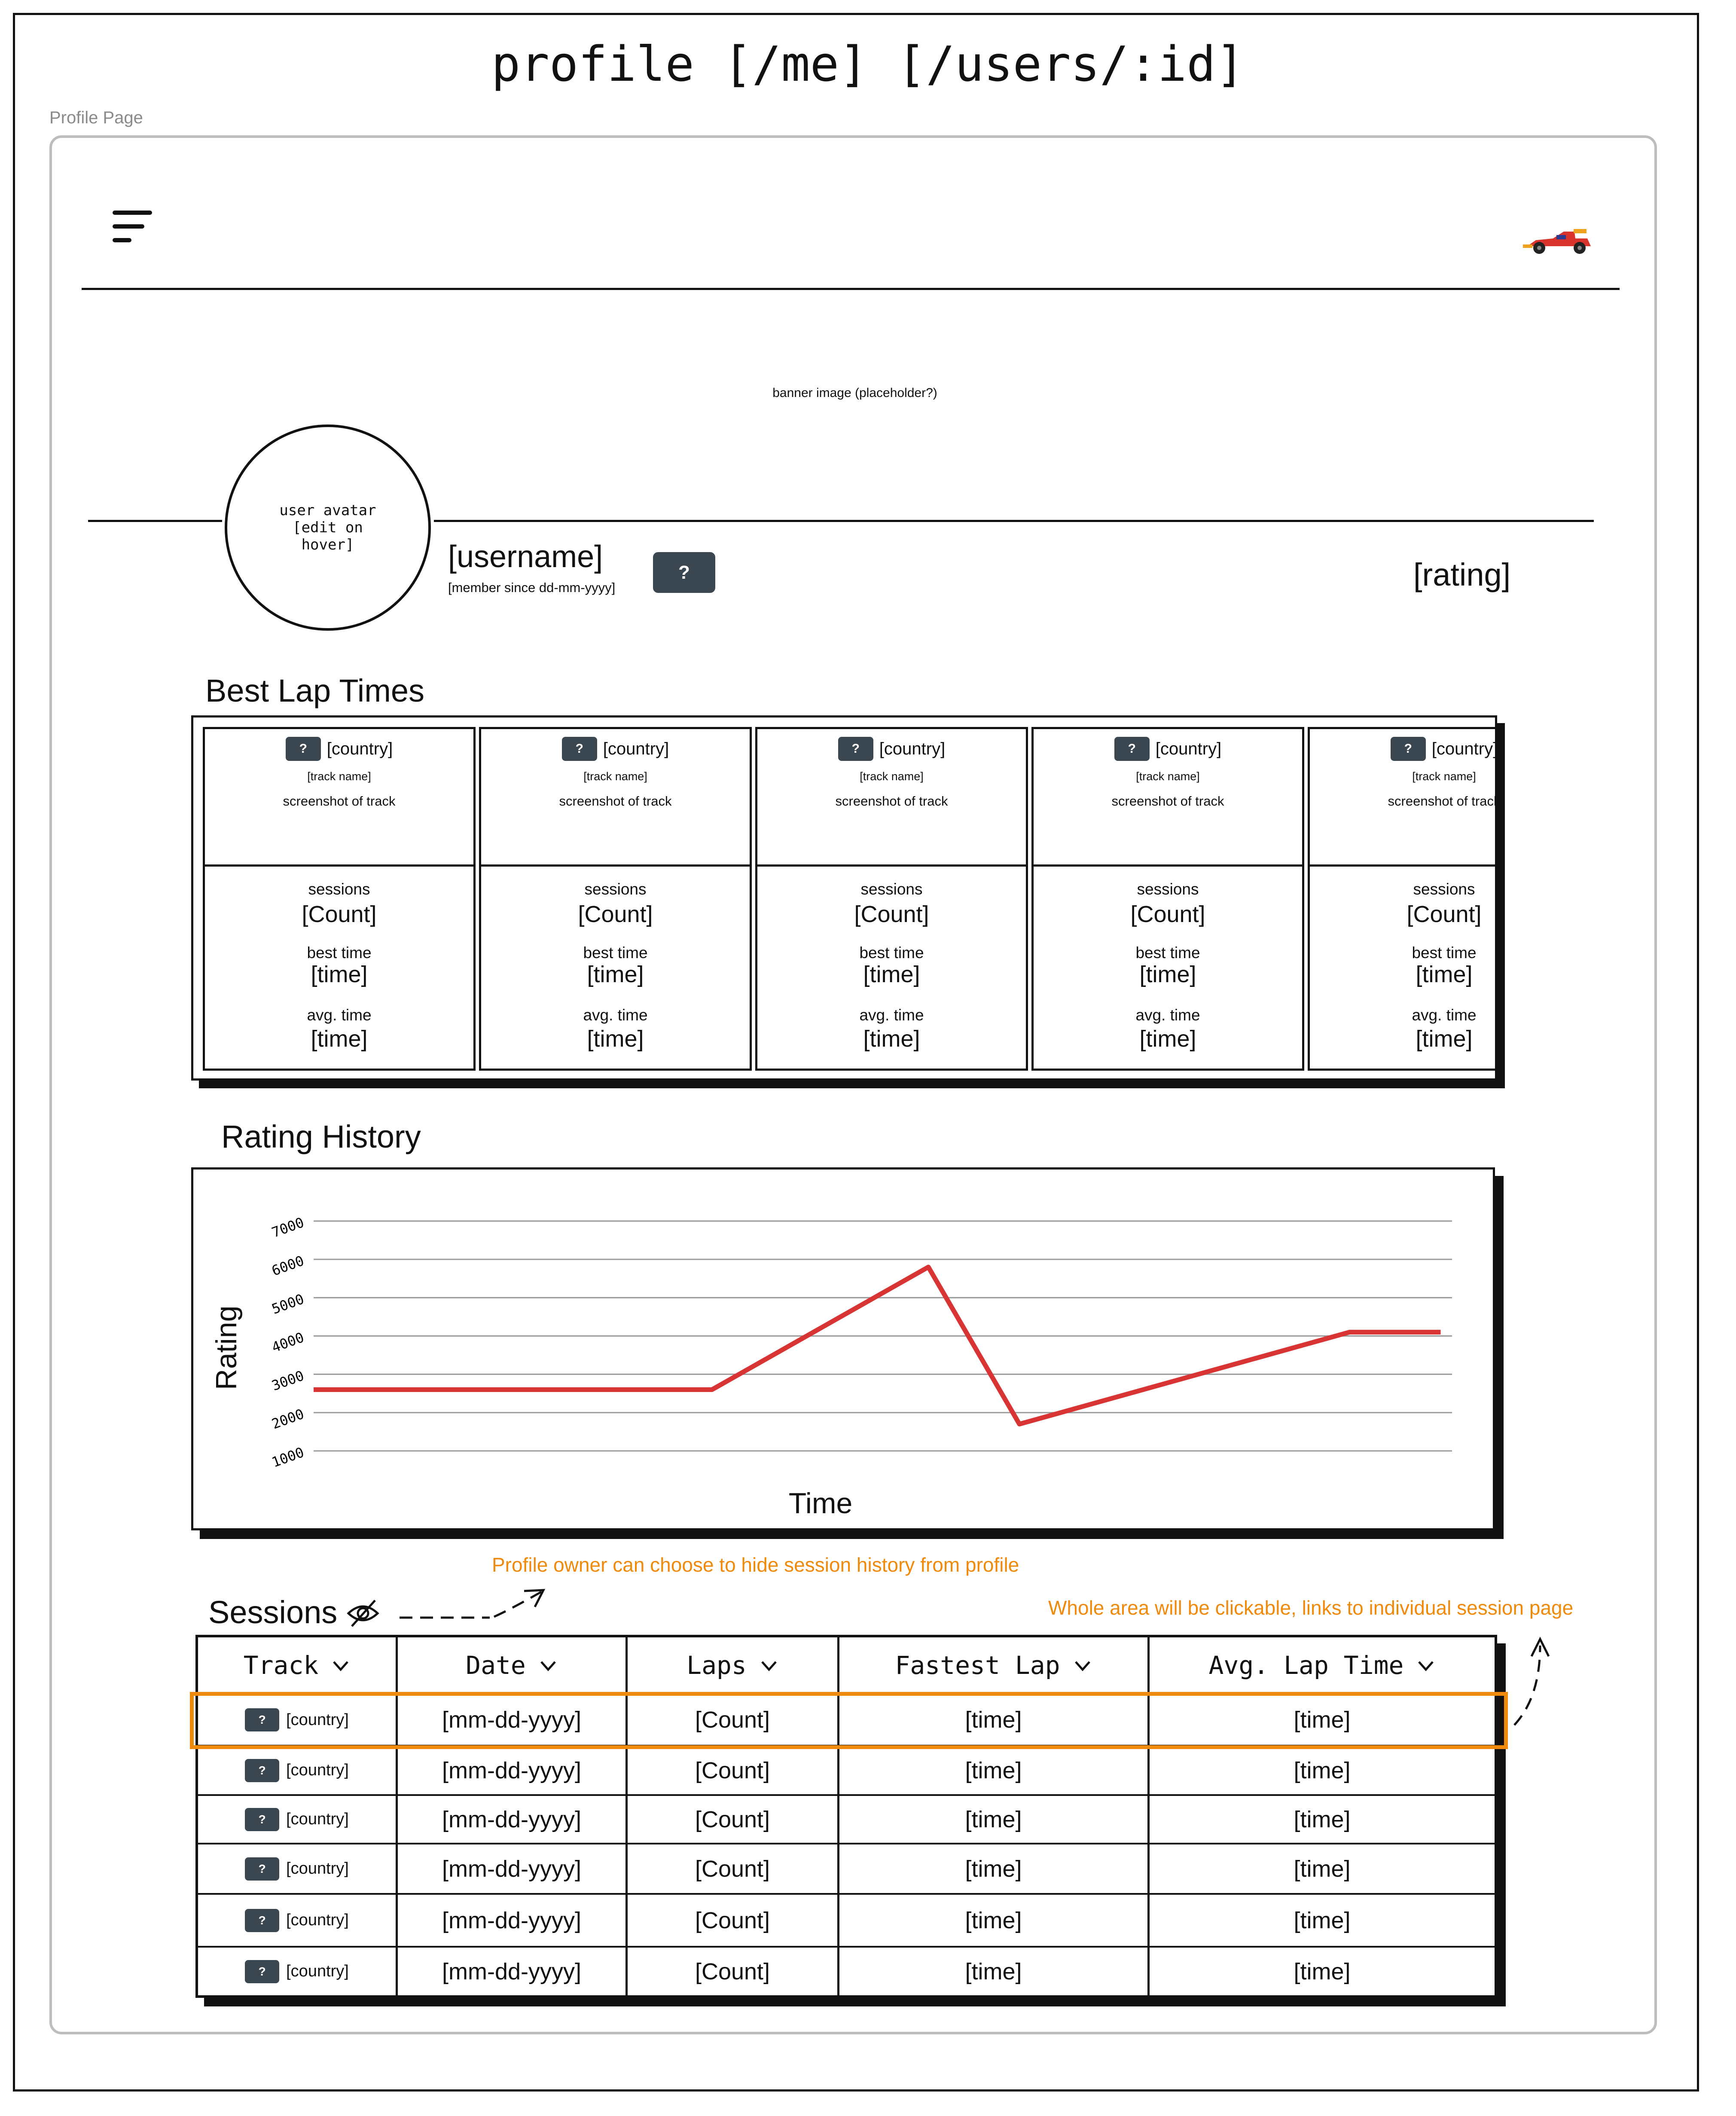 The image size is (1736, 2116). I want to click on column-fastest-label: Fastest Lap, so click(977, 1665).